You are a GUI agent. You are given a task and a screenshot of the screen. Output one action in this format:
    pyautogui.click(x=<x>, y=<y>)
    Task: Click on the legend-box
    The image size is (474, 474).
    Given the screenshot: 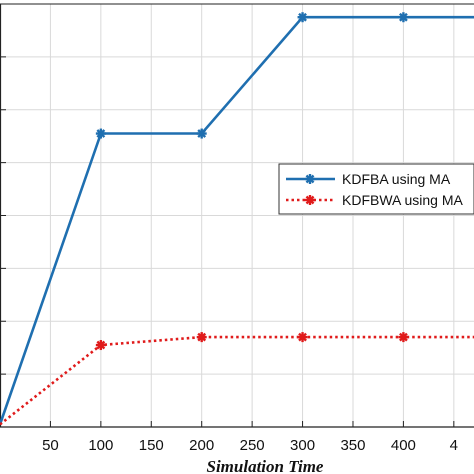 What is the action you would take?
    pyautogui.click(x=376, y=189)
    